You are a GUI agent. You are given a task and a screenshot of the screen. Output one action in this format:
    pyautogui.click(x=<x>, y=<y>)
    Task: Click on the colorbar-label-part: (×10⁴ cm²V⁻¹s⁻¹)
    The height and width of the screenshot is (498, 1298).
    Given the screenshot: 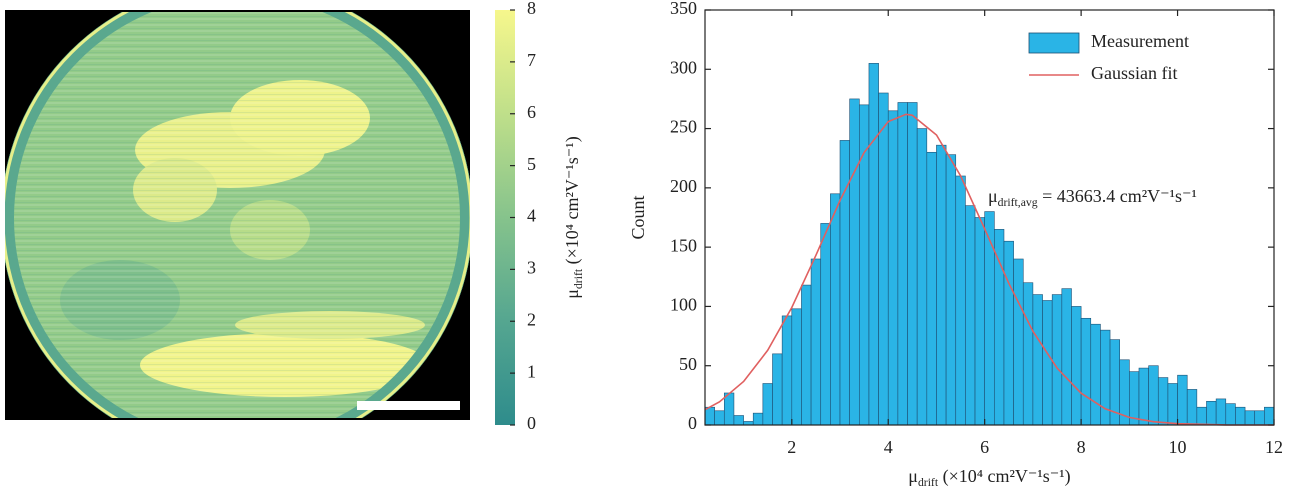 What is the action you would take?
    pyautogui.click(x=572, y=202)
    